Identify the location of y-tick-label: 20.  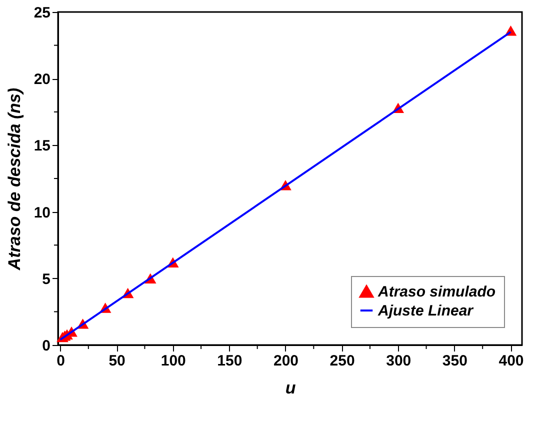
(42, 79).